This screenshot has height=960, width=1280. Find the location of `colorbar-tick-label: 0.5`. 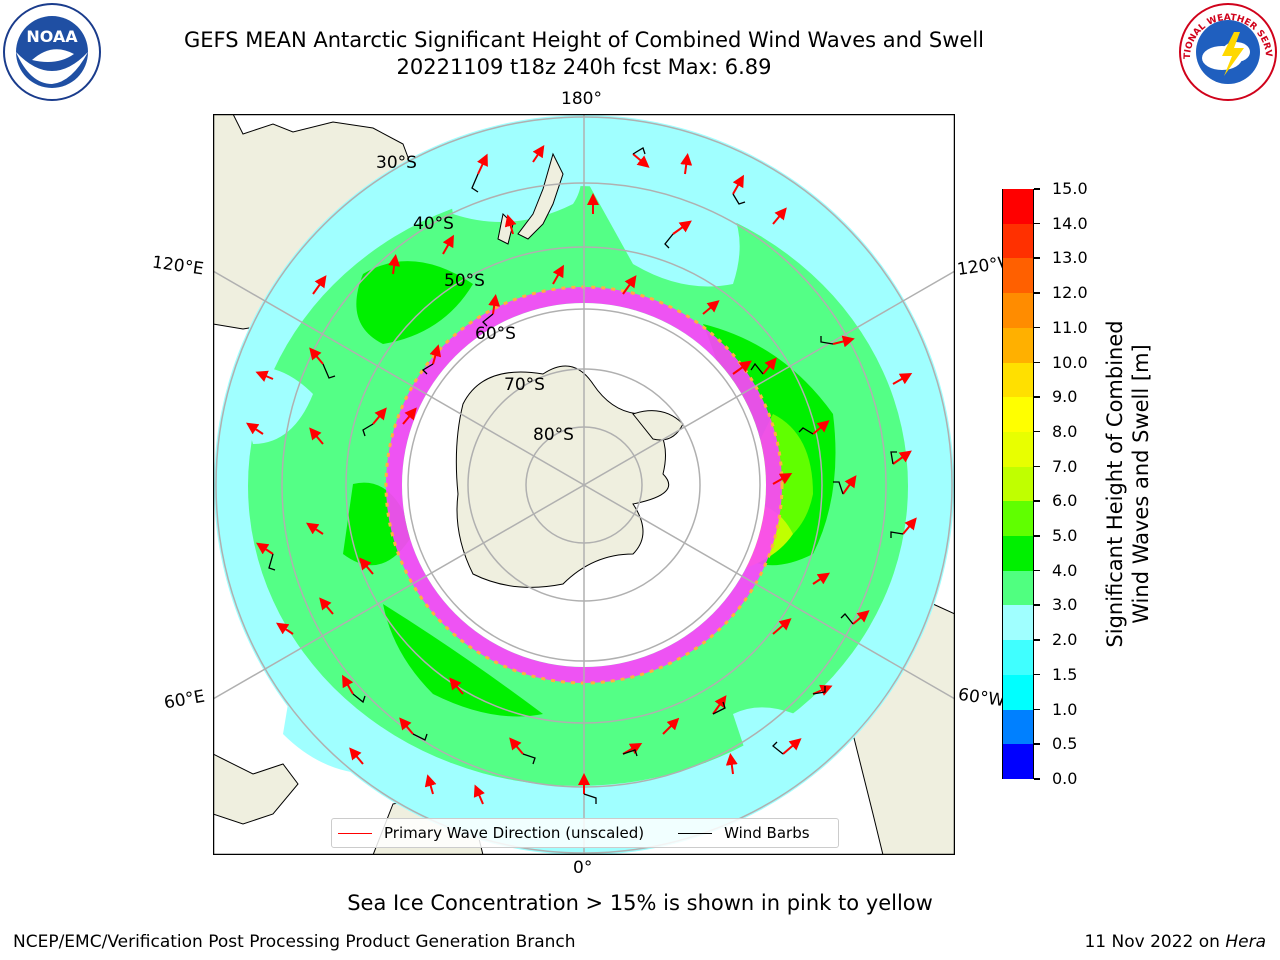

colorbar-tick-label: 0.5 is located at coordinates (1065, 744).